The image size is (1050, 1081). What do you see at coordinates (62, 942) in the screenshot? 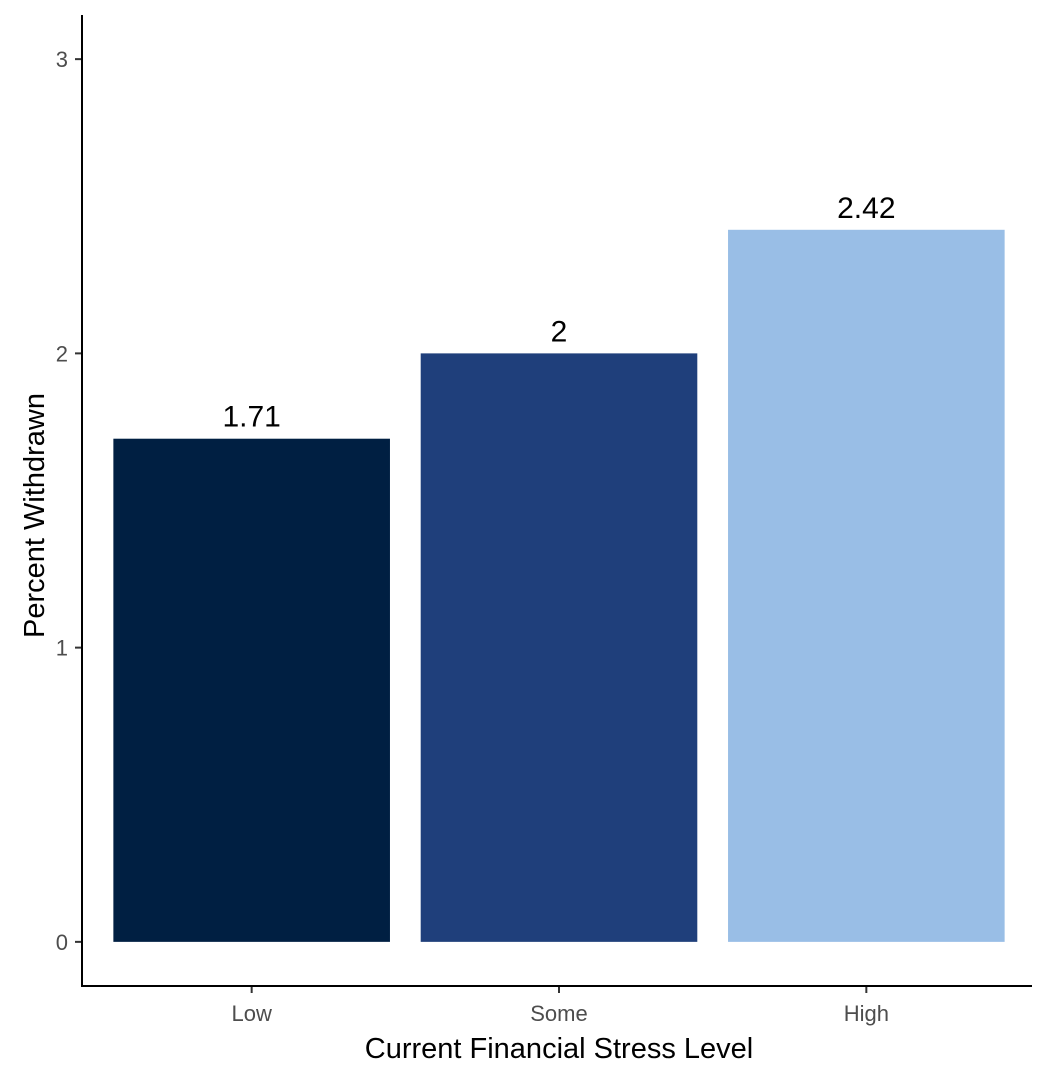
I see `y-tick-label: 0` at bounding box center [62, 942].